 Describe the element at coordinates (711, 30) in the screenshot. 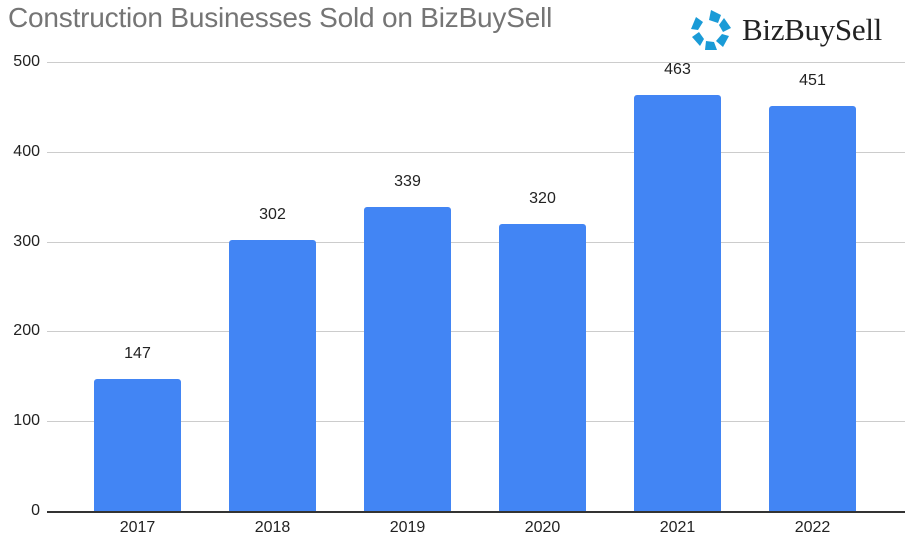

I see `bizbuysell-logo-icon` at that location.